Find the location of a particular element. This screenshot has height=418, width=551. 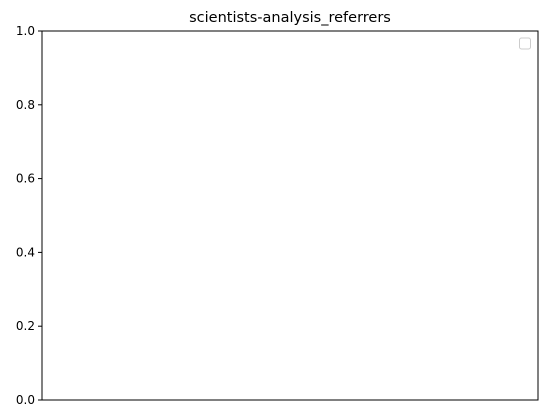

chart-title: scientists-analysis_referrers is located at coordinates (290, 18).